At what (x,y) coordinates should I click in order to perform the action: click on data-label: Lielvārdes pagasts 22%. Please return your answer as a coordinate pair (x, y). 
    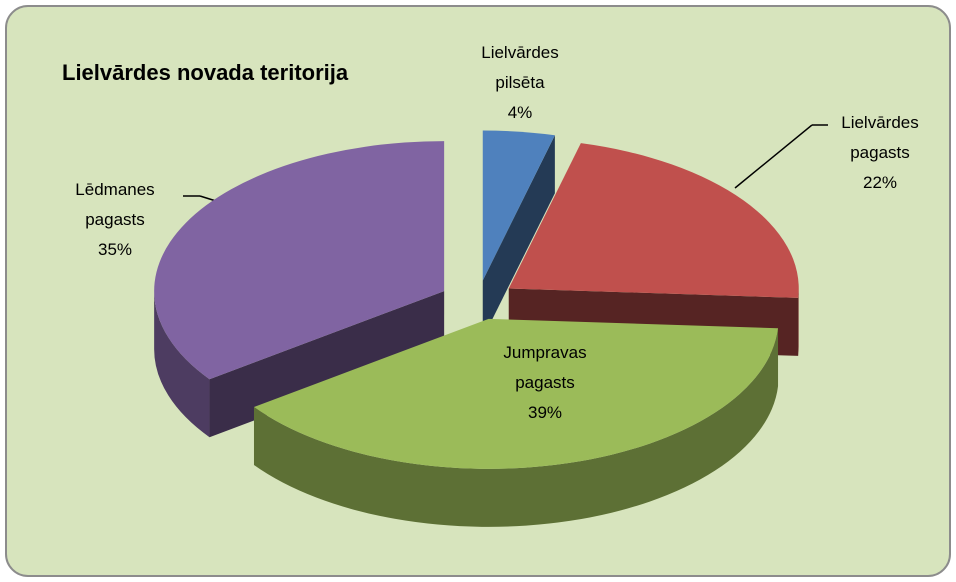
    Looking at the image, I should click on (880, 153).